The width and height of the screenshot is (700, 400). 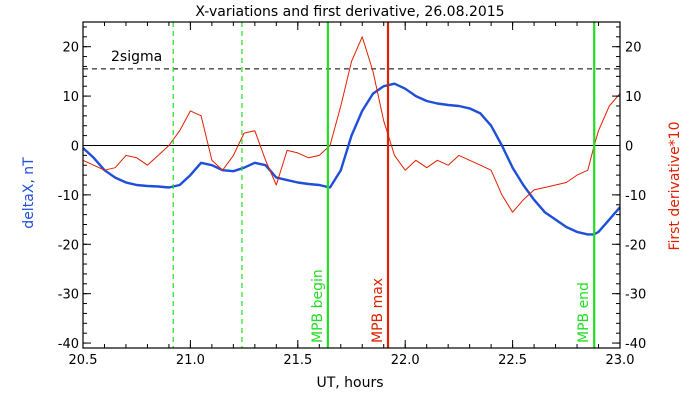 What do you see at coordinates (405, 360) in the screenshot?
I see `x-tick-label-3: 22.0` at bounding box center [405, 360].